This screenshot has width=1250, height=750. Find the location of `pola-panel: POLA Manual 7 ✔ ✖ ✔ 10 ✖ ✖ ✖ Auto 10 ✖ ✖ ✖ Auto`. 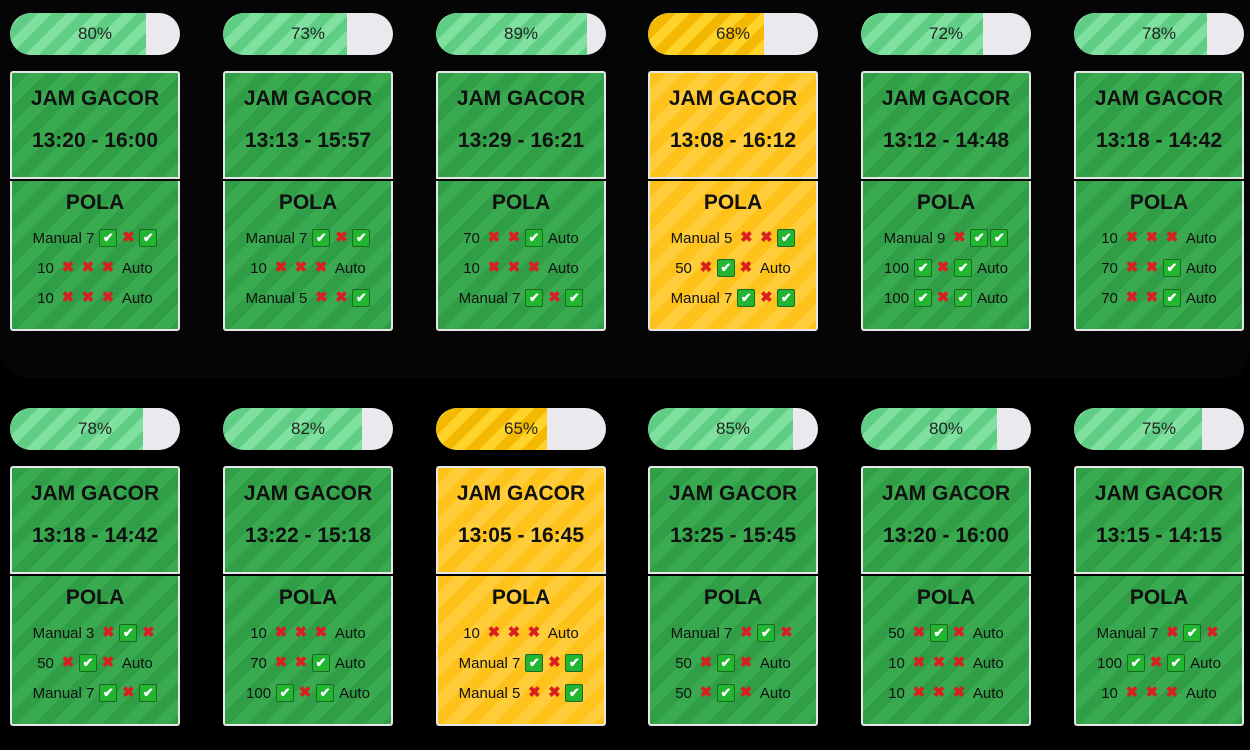

pola-panel: POLA Manual 7 ✔ ✖ ✔ 10 ✖ ✖ ✖ Auto 10 ✖ ✖ ✖ Auto is located at coordinates (95, 256).